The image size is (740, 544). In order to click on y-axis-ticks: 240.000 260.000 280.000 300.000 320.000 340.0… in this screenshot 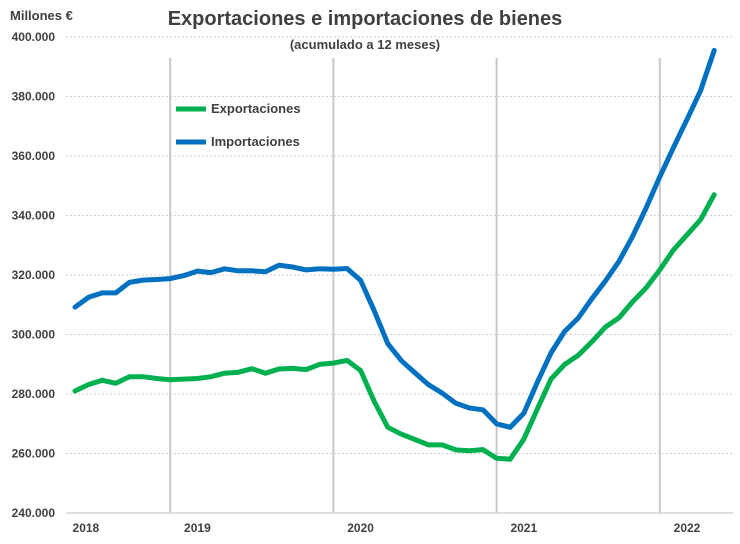, I will do `click(34, 275)`.